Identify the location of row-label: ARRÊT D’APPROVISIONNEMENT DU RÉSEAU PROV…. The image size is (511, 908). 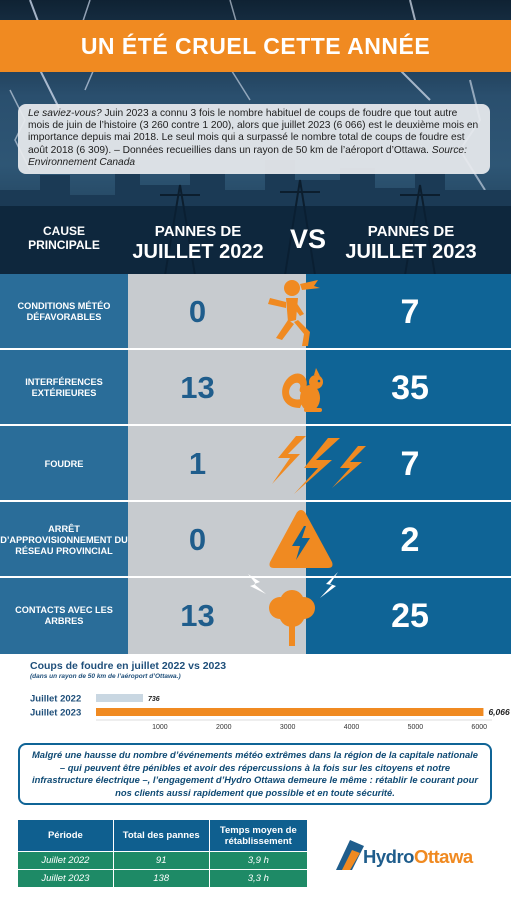
(64, 540).